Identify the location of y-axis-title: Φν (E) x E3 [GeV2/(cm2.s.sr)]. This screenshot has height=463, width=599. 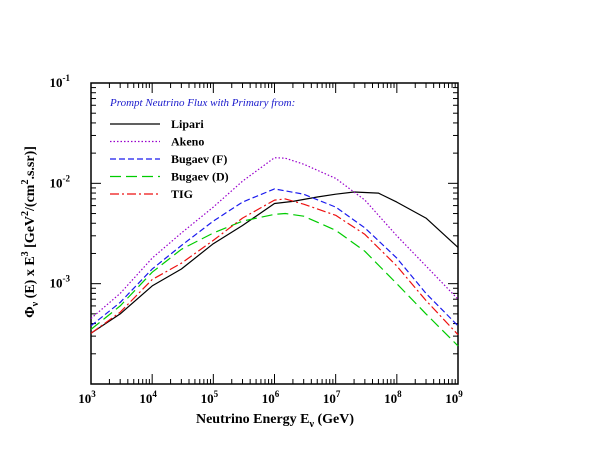
(30, 232).